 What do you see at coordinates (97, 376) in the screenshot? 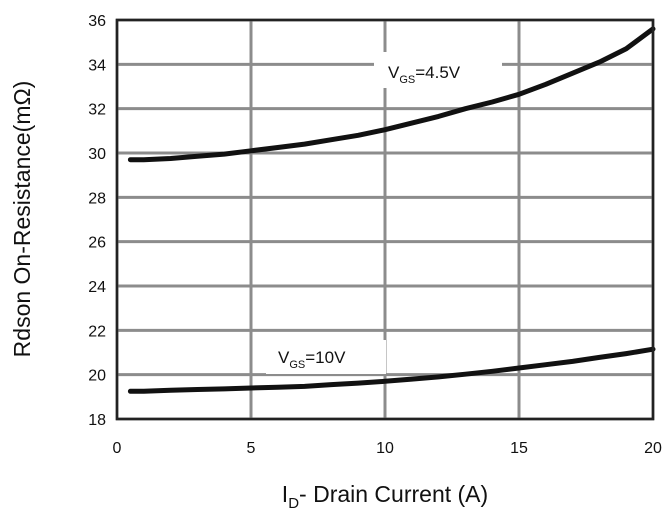
I see `y-tick-label: 20` at bounding box center [97, 376].